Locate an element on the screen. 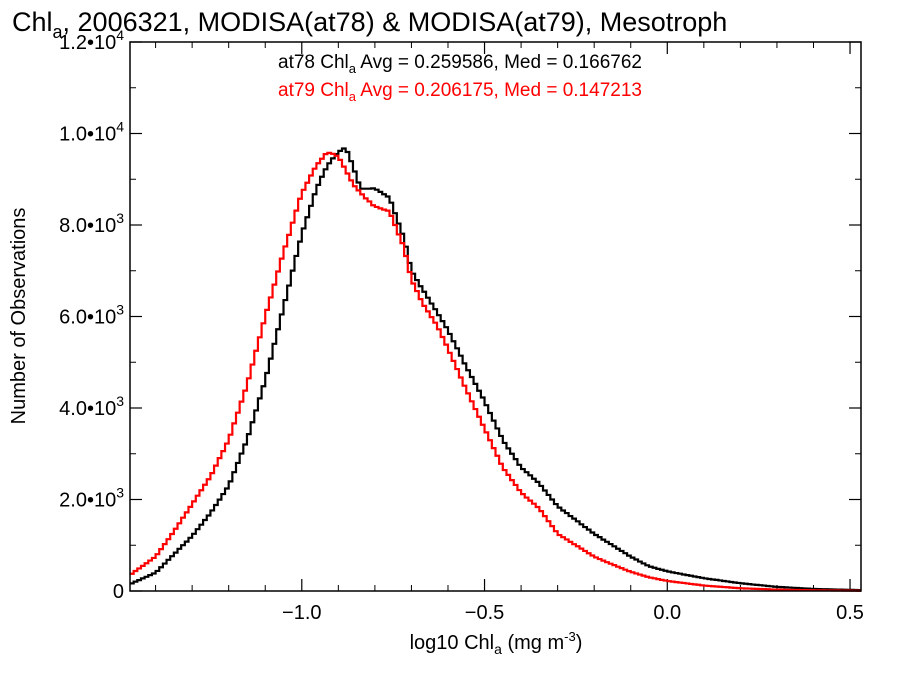  y-tick-label: 4.0•103 is located at coordinates (91, 406).